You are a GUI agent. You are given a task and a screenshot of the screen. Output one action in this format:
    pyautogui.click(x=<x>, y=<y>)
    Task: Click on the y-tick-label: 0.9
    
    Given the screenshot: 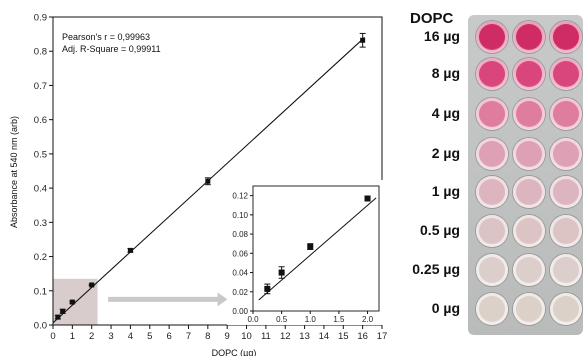 What is the action you would take?
    pyautogui.click(x=40, y=18)
    